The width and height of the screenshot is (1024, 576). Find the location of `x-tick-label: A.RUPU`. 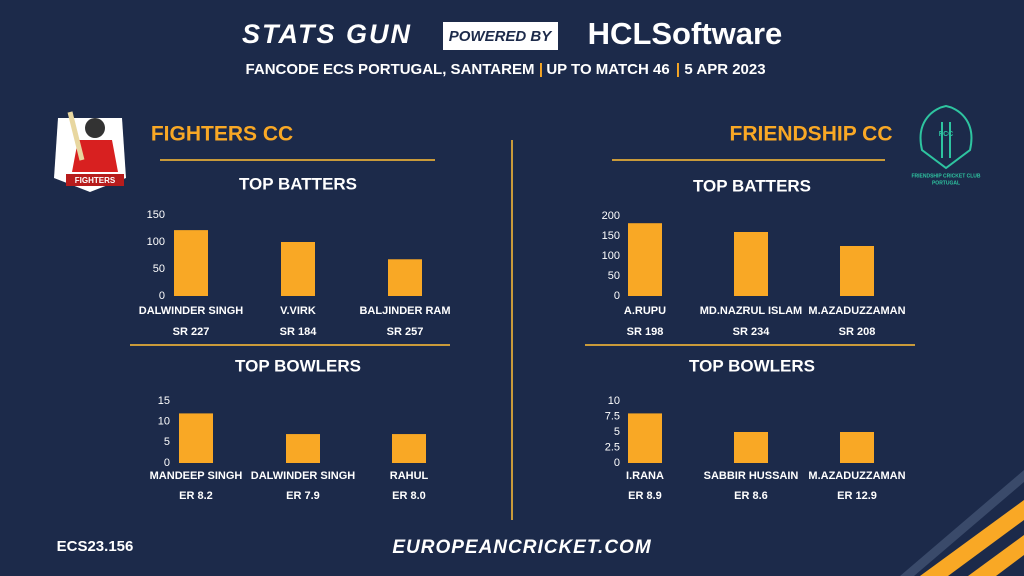

x-tick-label: A.RUPU is located at coordinates (645, 311).